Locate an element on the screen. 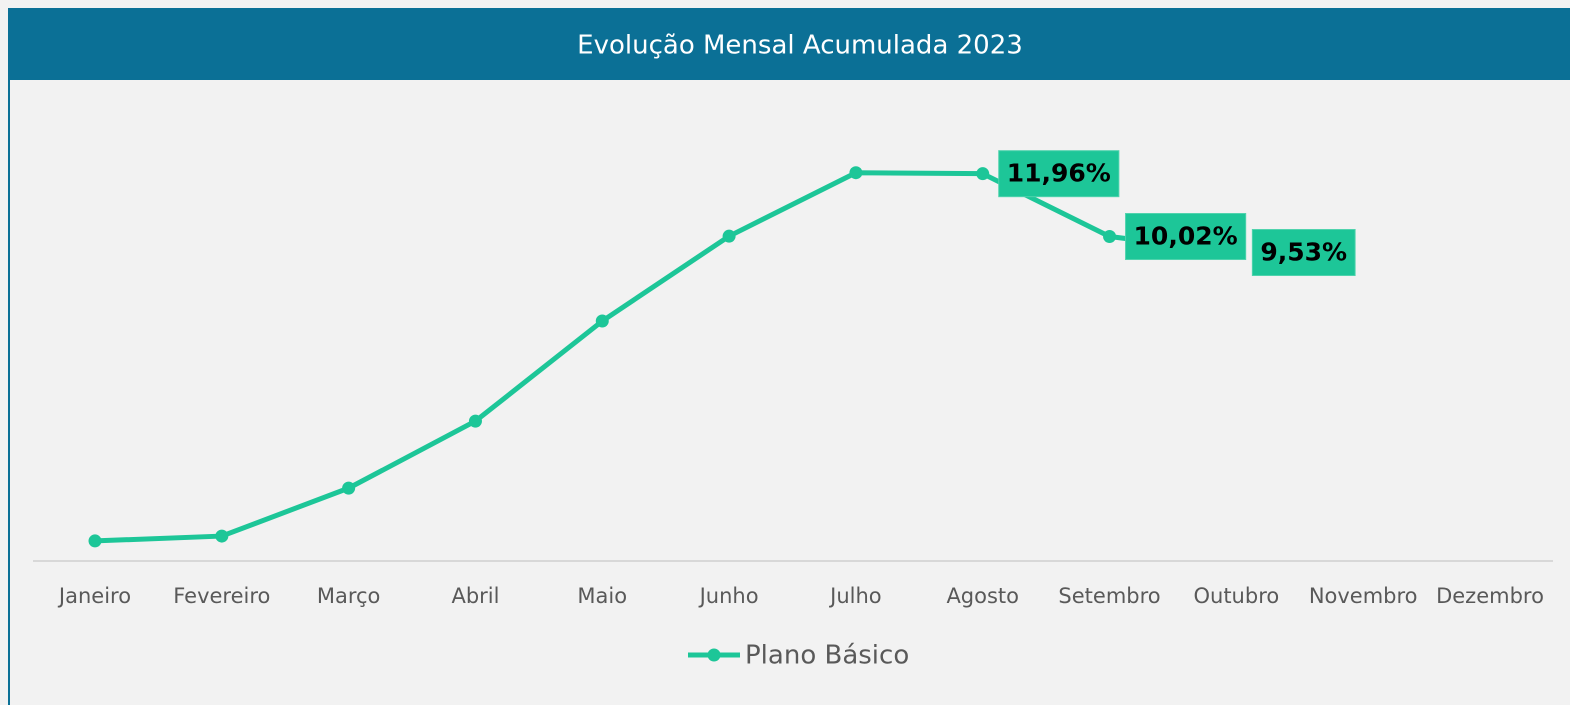  data-label-text: 11,96% is located at coordinates (1059, 173).